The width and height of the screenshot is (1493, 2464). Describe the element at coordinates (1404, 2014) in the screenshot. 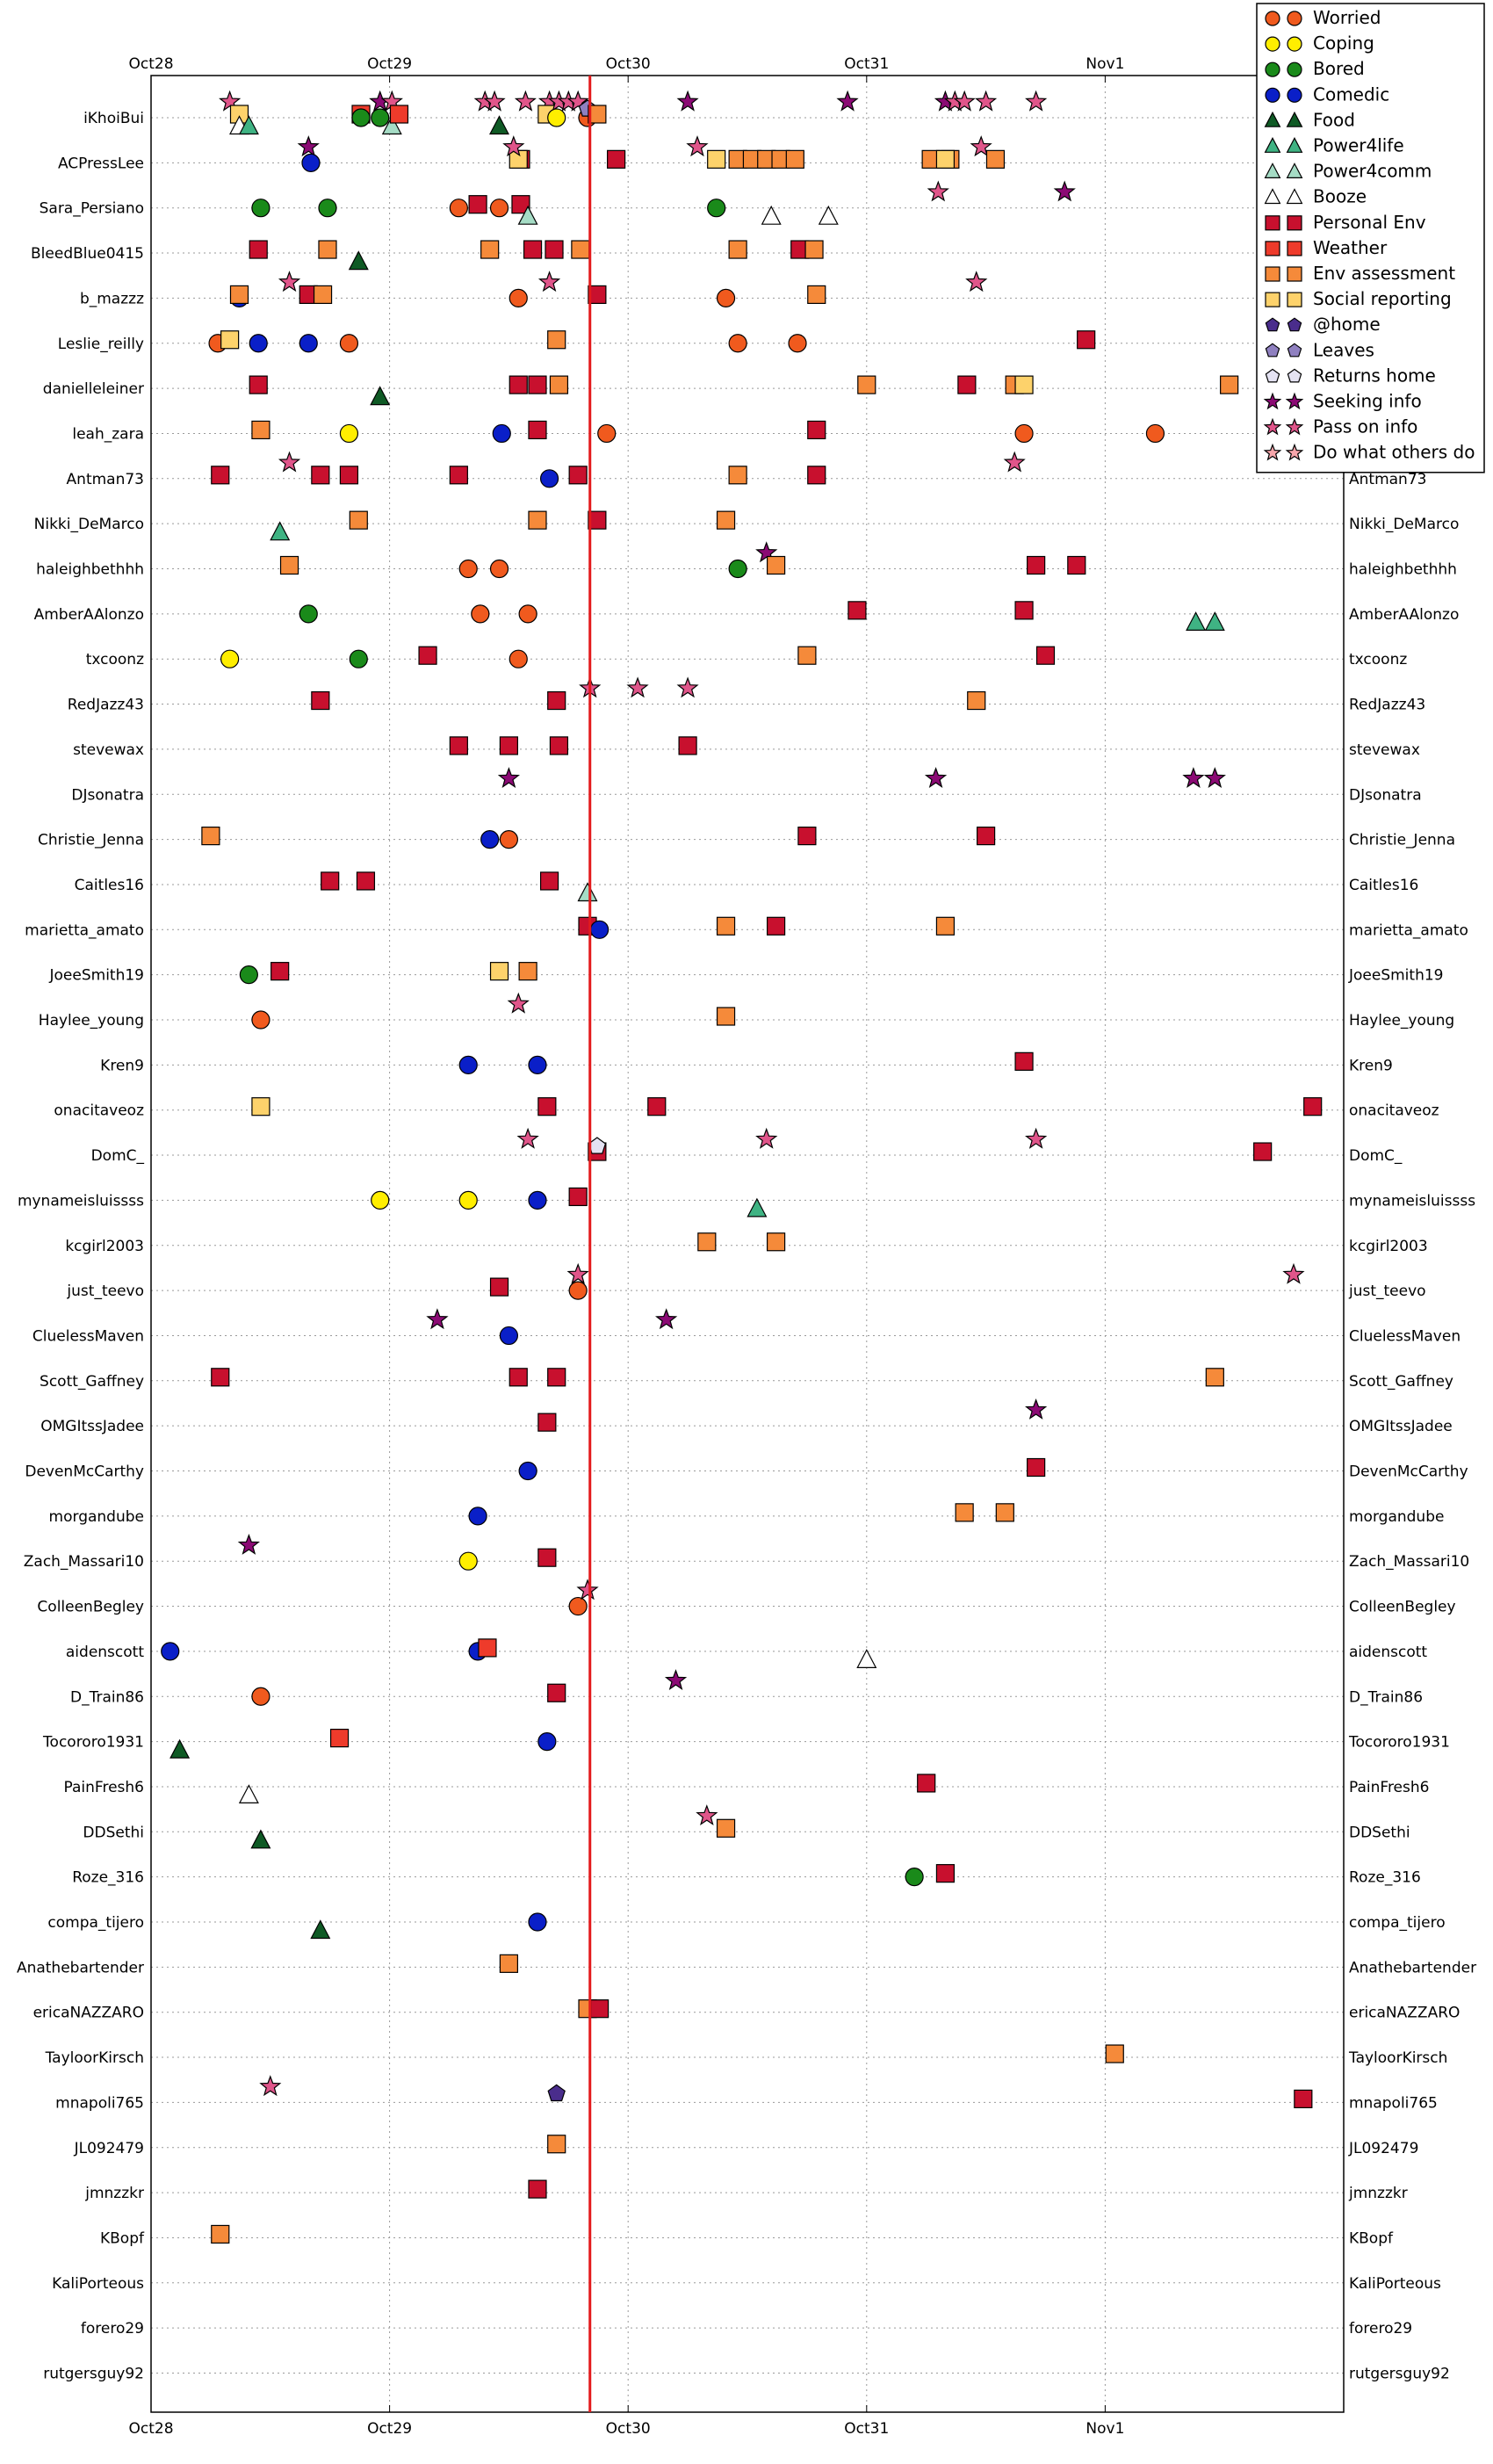

I see `user-label-right: ericaNAZZARO` at that location.